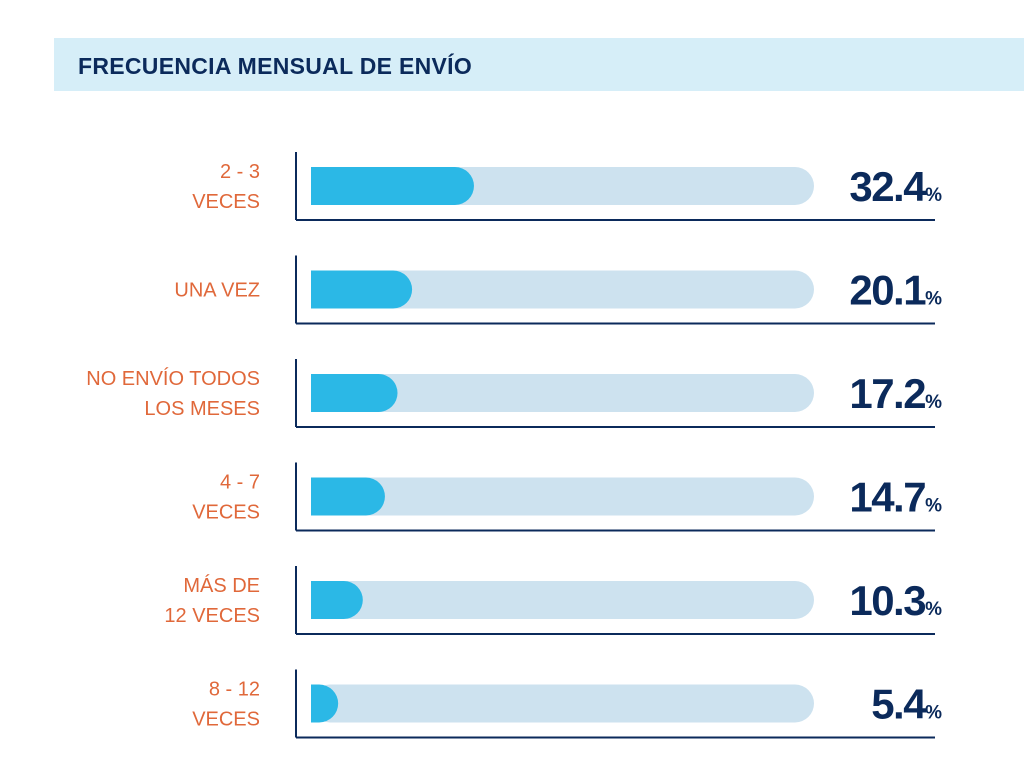  Describe the element at coordinates (887, 497) in the screenshot. I see `value-number: 14.7` at that location.